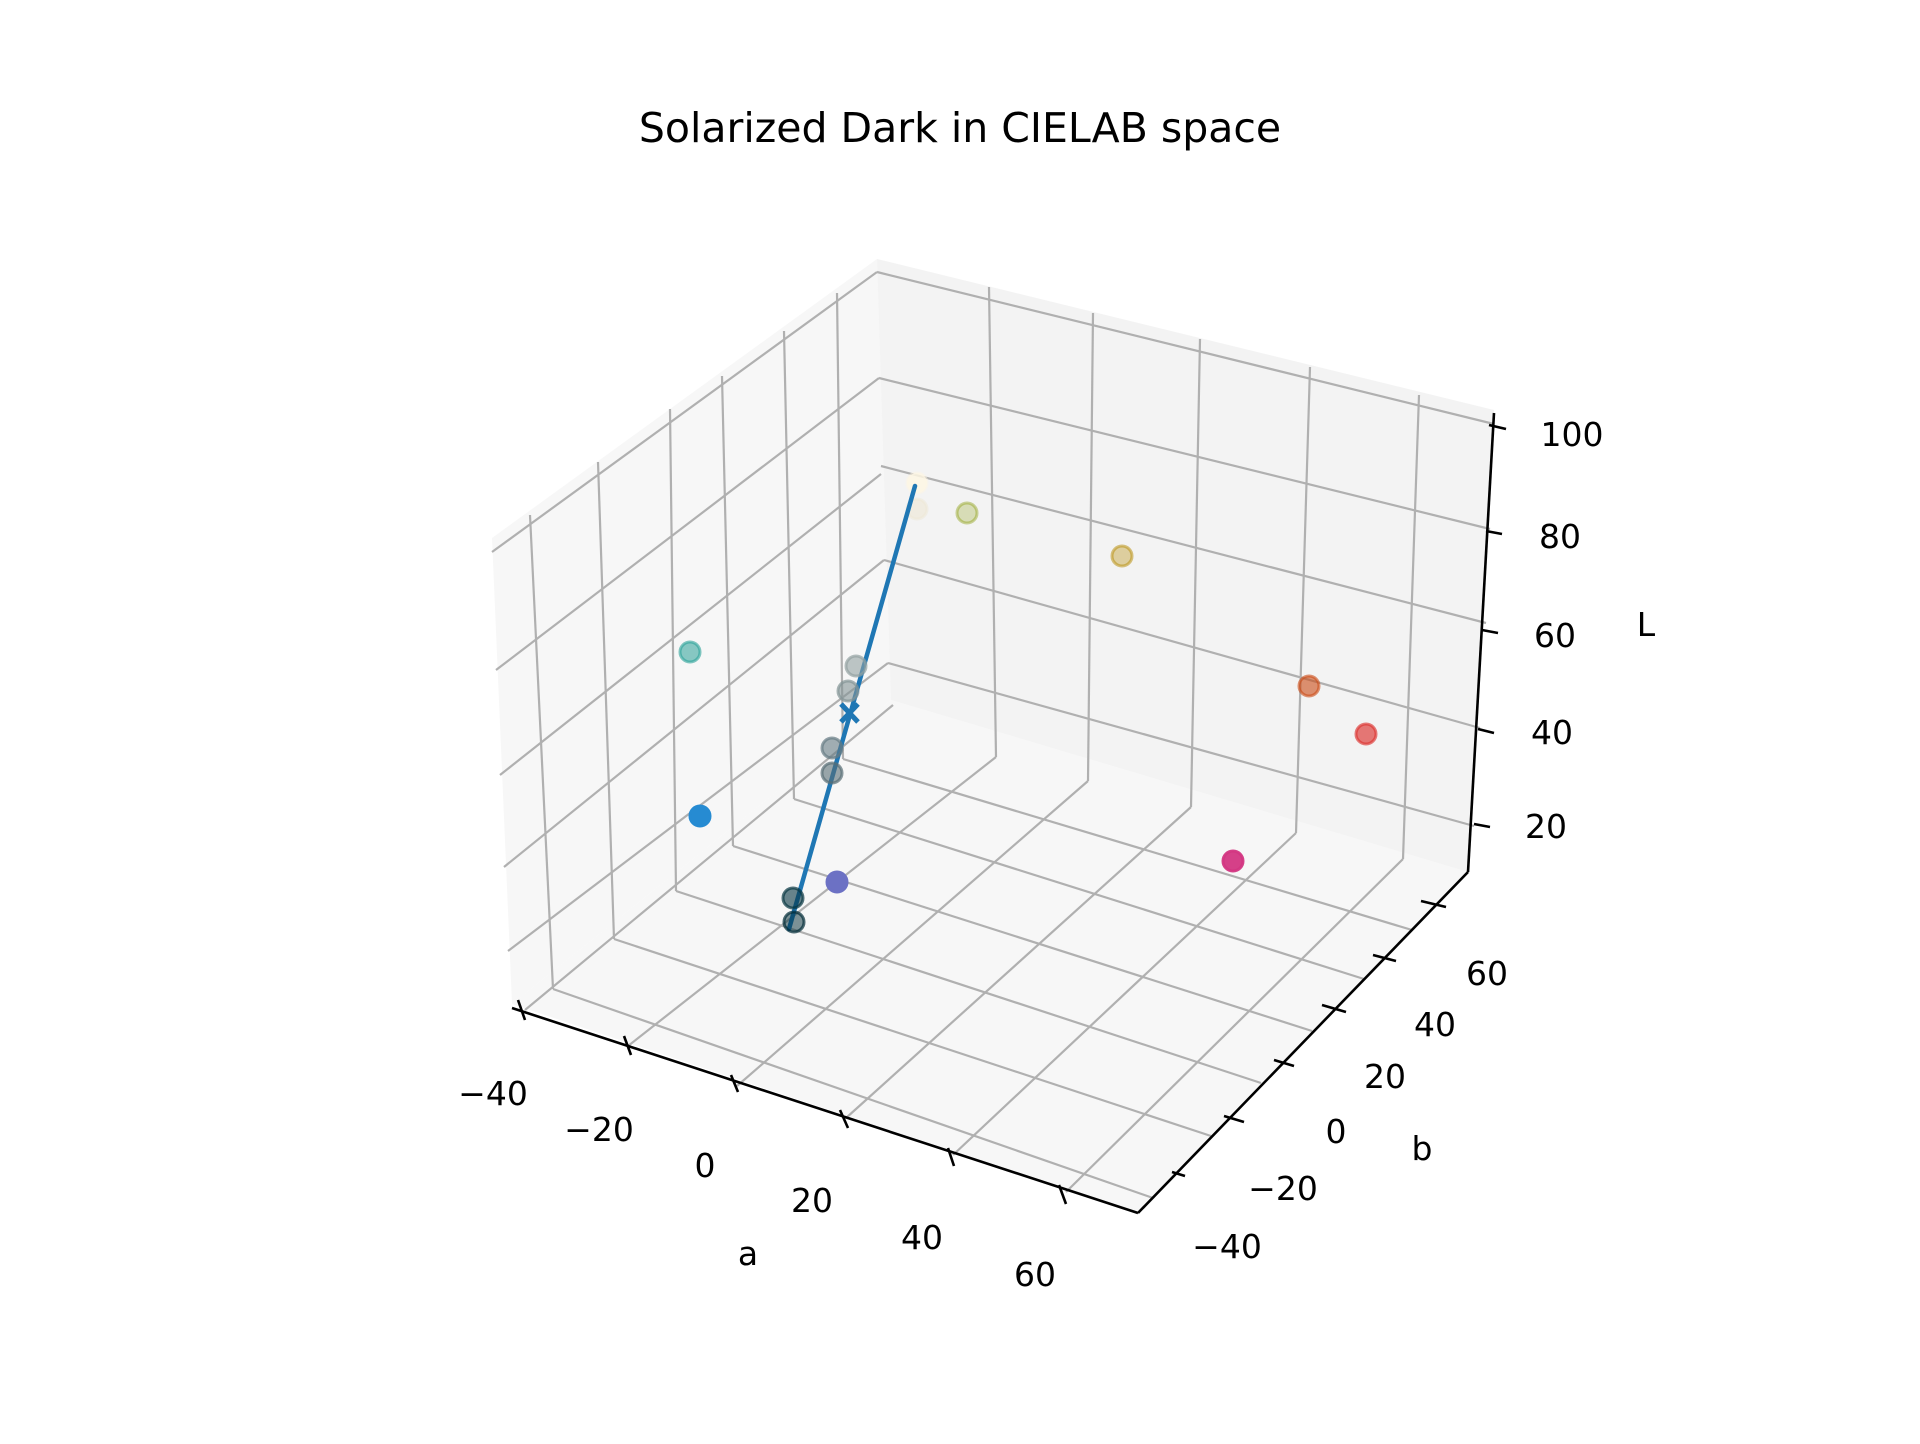 The image size is (1920, 1444). What do you see at coordinates (832, 748) in the screenshot?
I see `point-base00` at bounding box center [832, 748].